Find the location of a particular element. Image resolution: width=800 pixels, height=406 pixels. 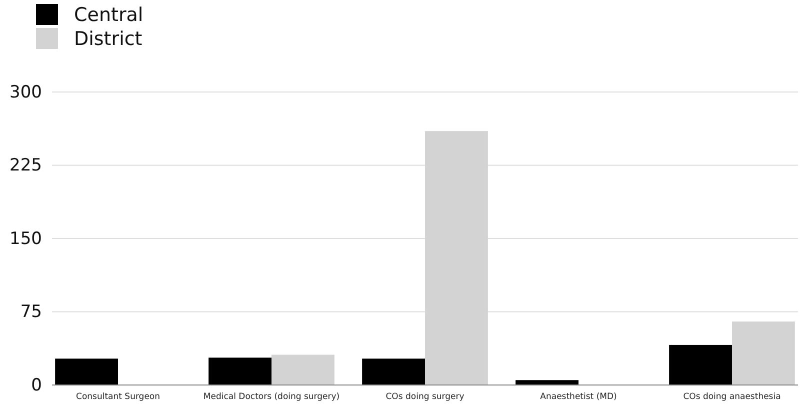

x-tick-label: COs doing surgery is located at coordinates (425, 397).